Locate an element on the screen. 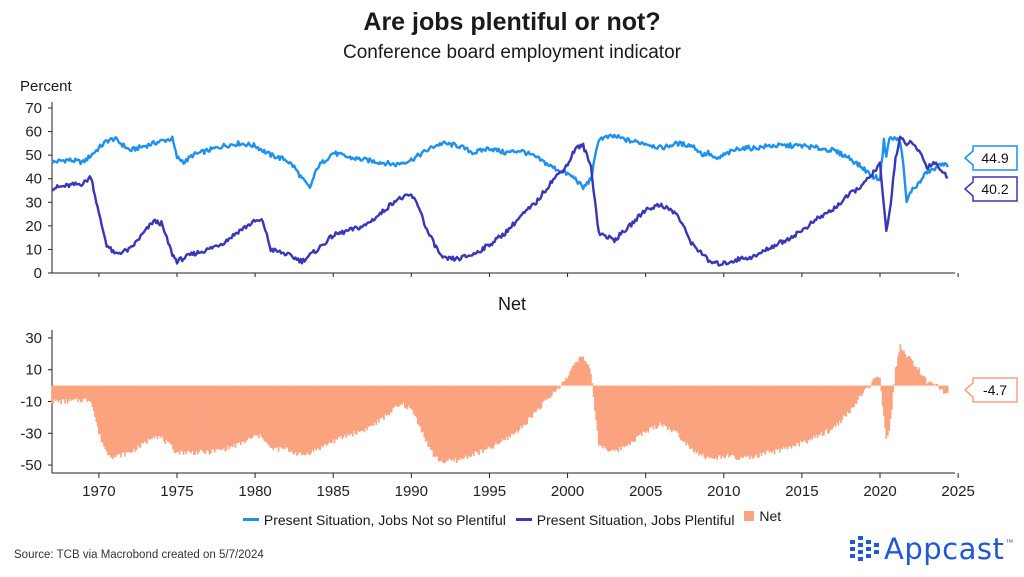 Image resolution: width=1024 pixels, height=577 pixels. legend-item-plentiful: Present Situation, Jobs Plentiful is located at coordinates (624, 520).